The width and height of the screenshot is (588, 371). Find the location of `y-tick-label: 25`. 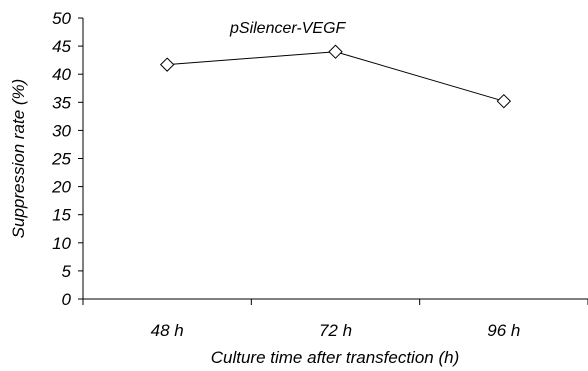

y-tick-label: 25 is located at coordinates (61, 159).